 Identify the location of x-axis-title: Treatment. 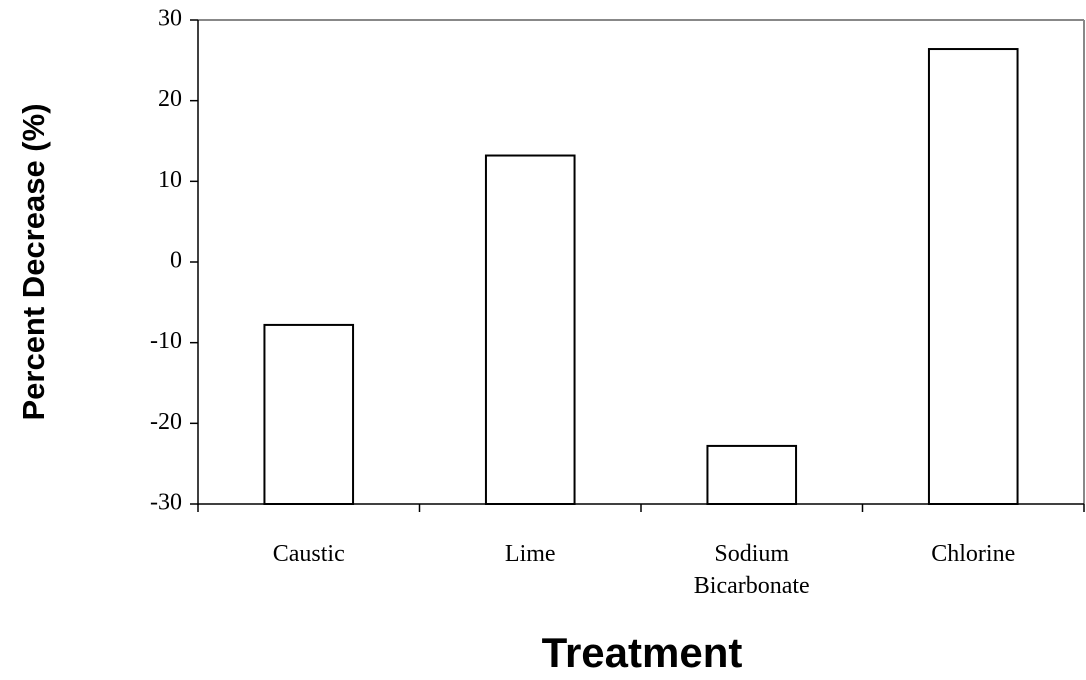
(642, 652).